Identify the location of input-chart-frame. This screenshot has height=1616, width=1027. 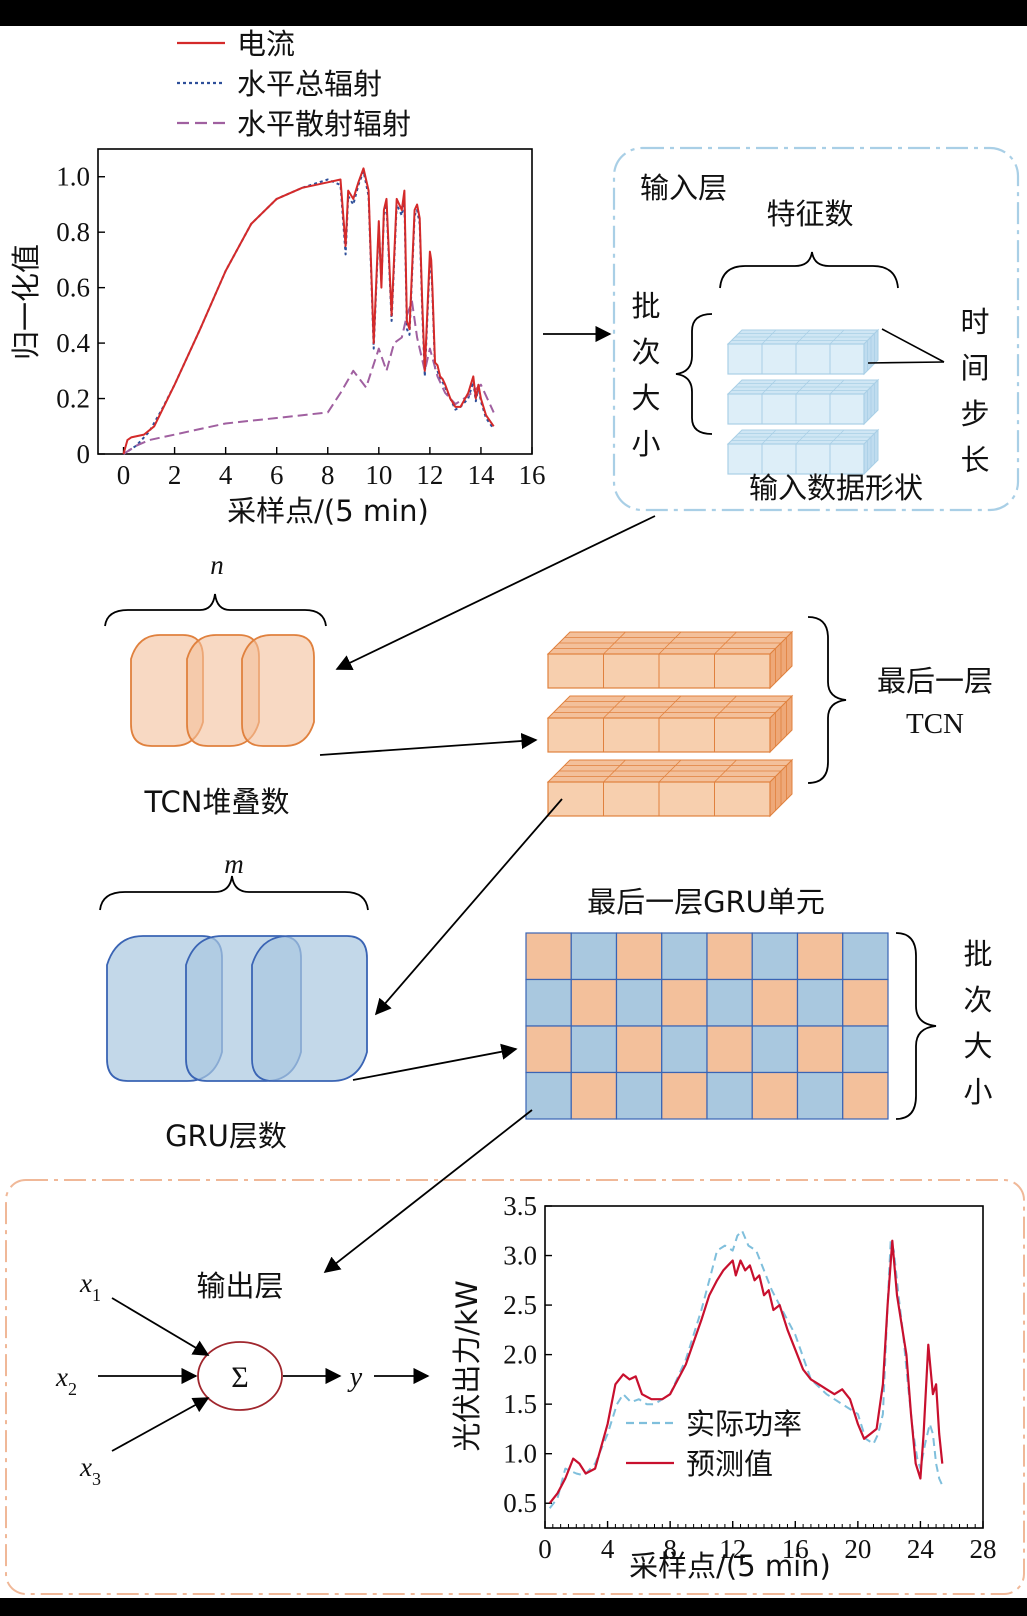
(315, 301).